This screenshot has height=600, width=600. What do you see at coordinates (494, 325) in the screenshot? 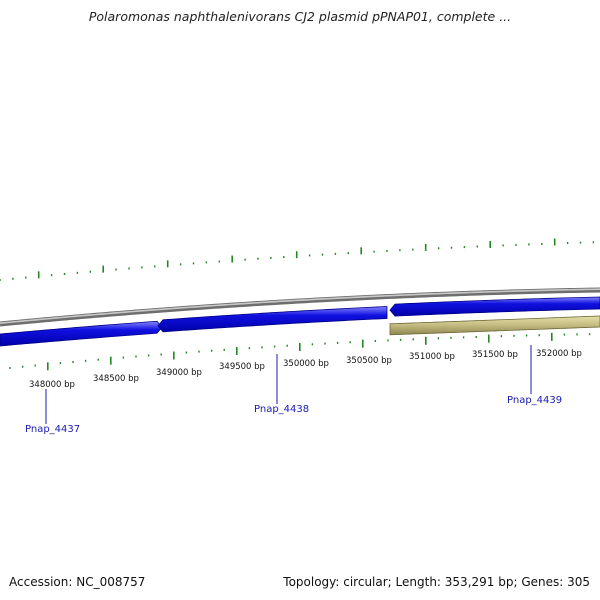
I see `gene-arrow-reverse` at bounding box center [494, 325].